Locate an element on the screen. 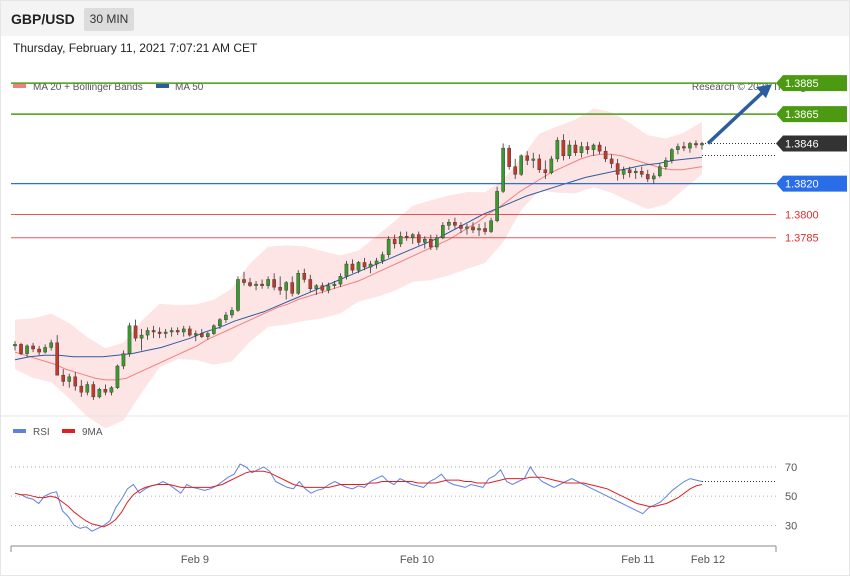  rsi-ma-legend-swatch is located at coordinates (68, 431).